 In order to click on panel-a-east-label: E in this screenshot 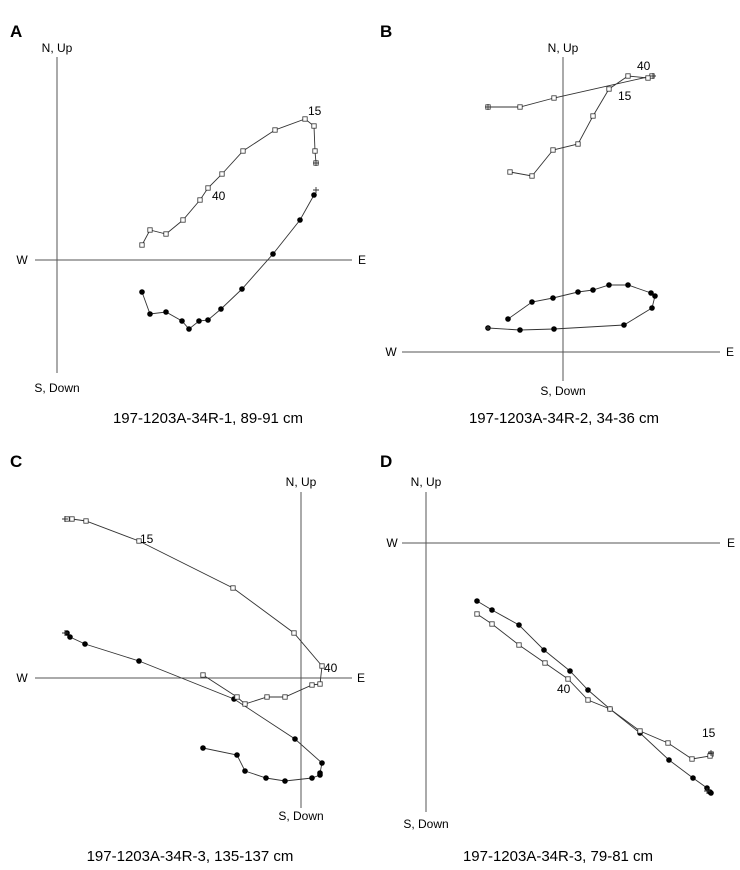, I will do `click(362, 260)`.